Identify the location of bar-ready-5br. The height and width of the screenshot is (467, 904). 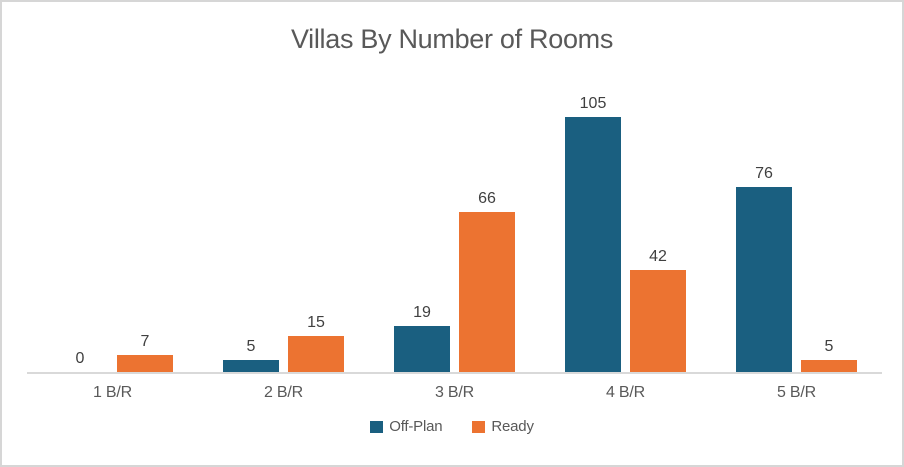
(829, 366).